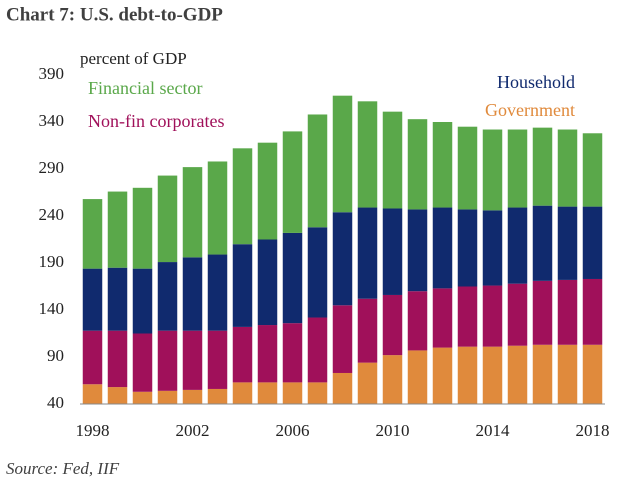 This screenshot has height=485, width=620. What do you see at coordinates (493, 430) in the screenshot?
I see `x-tick-label: 2014` at bounding box center [493, 430].